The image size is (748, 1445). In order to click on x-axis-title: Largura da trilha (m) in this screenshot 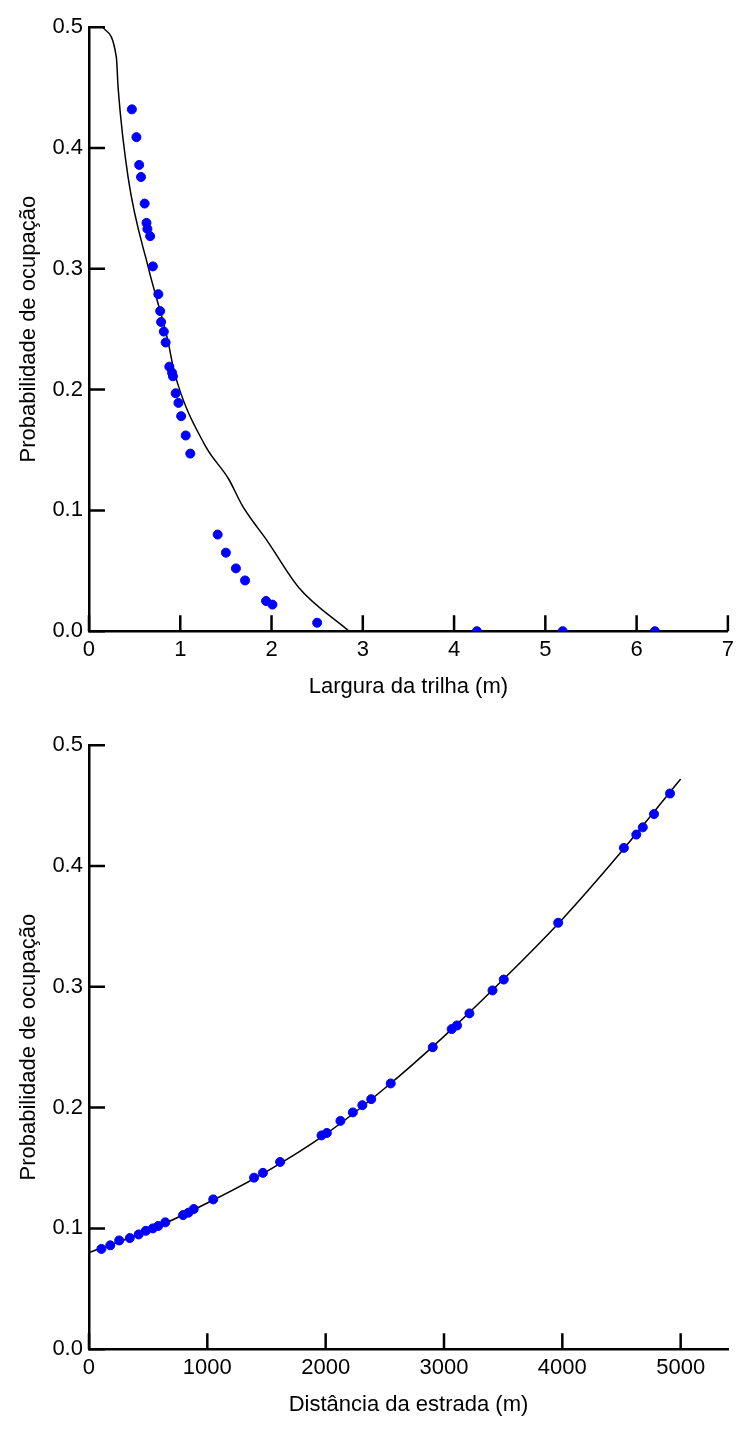, I will do `click(408, 685)`.